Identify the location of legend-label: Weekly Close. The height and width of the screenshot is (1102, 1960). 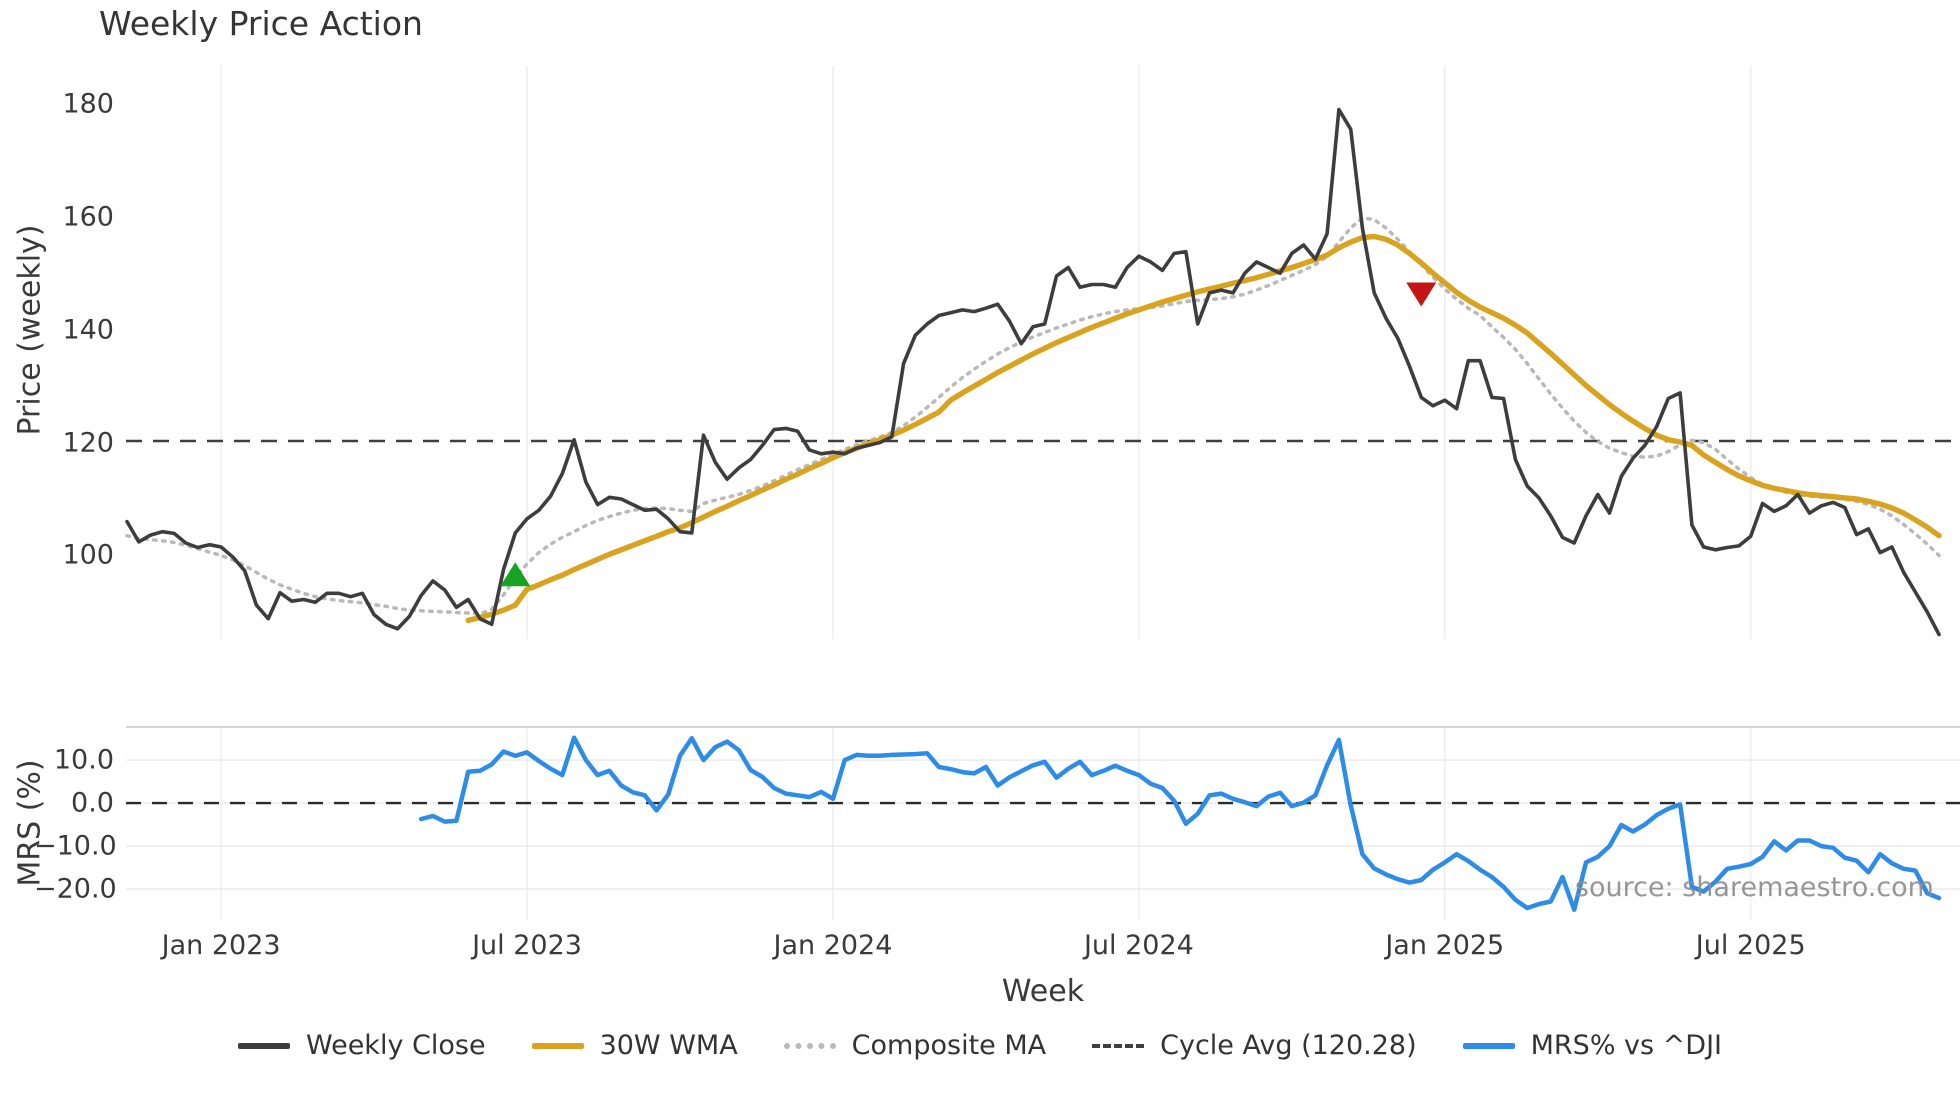
(395, 1045).